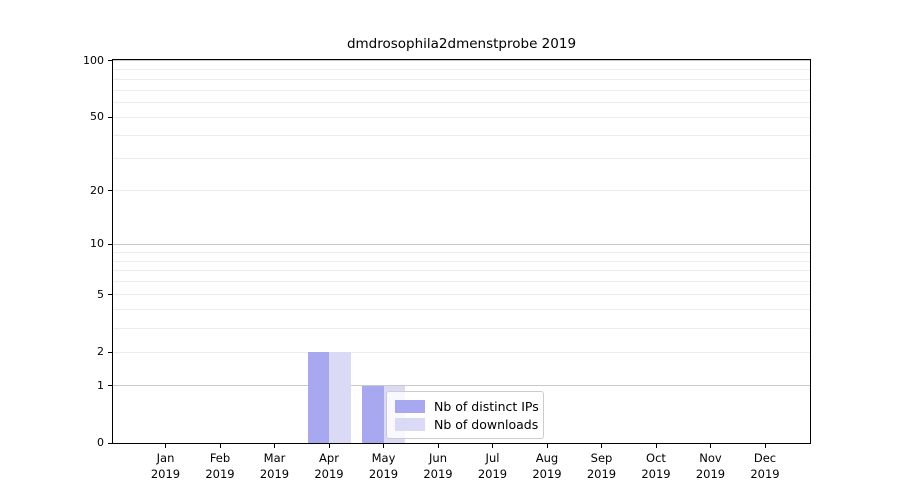  What do you see at coordinates (438, 458) in the screenshot?
I see `x-tick-month: Jun` at bounding box center [438, 458].